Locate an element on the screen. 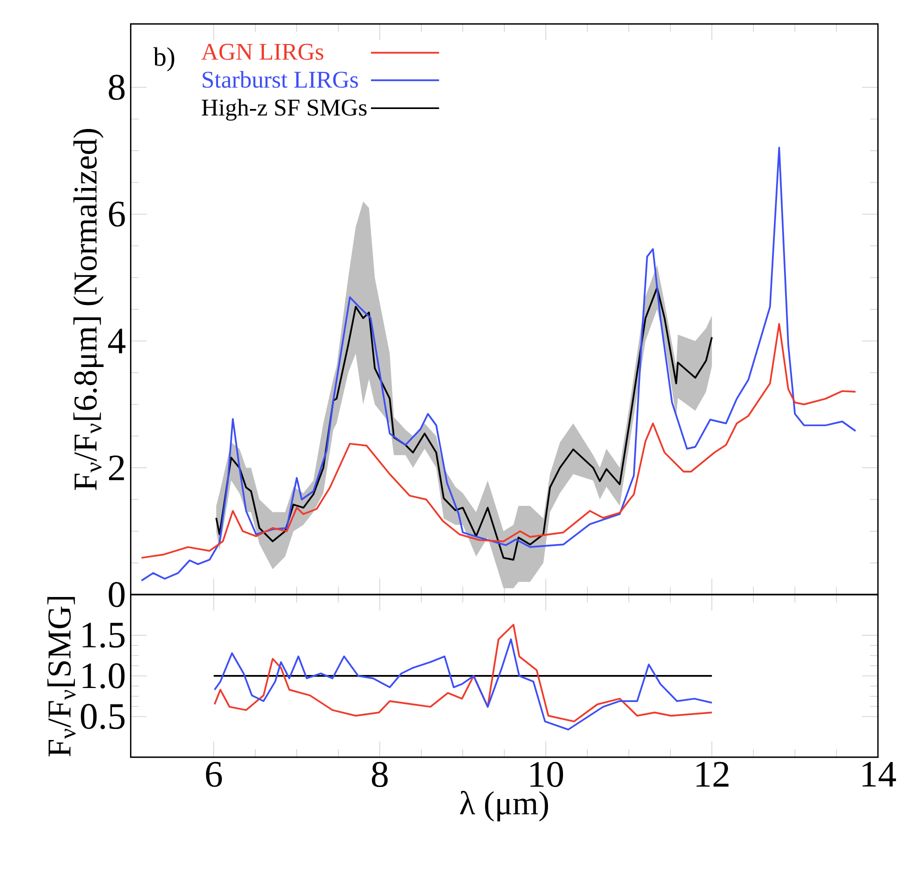  y-tick-label: 2 is located at coordinates (116, 467).